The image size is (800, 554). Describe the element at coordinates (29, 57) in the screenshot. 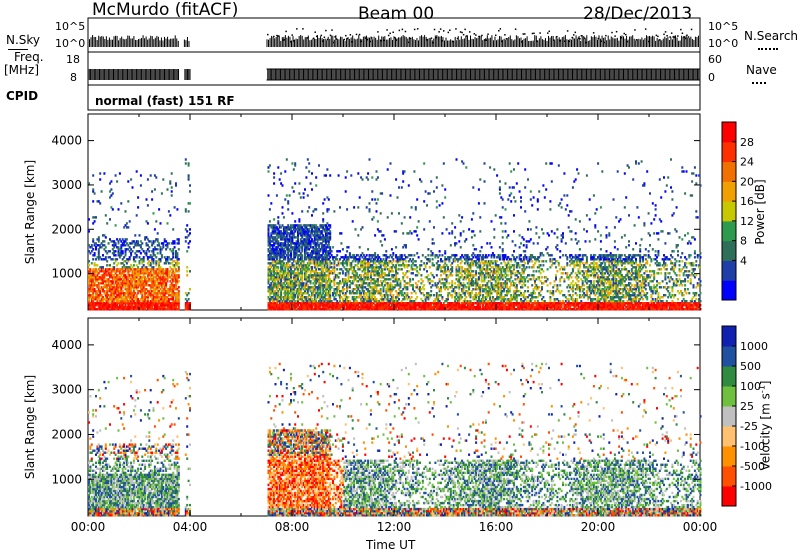

I see `freq-label: Freq.` at that location.